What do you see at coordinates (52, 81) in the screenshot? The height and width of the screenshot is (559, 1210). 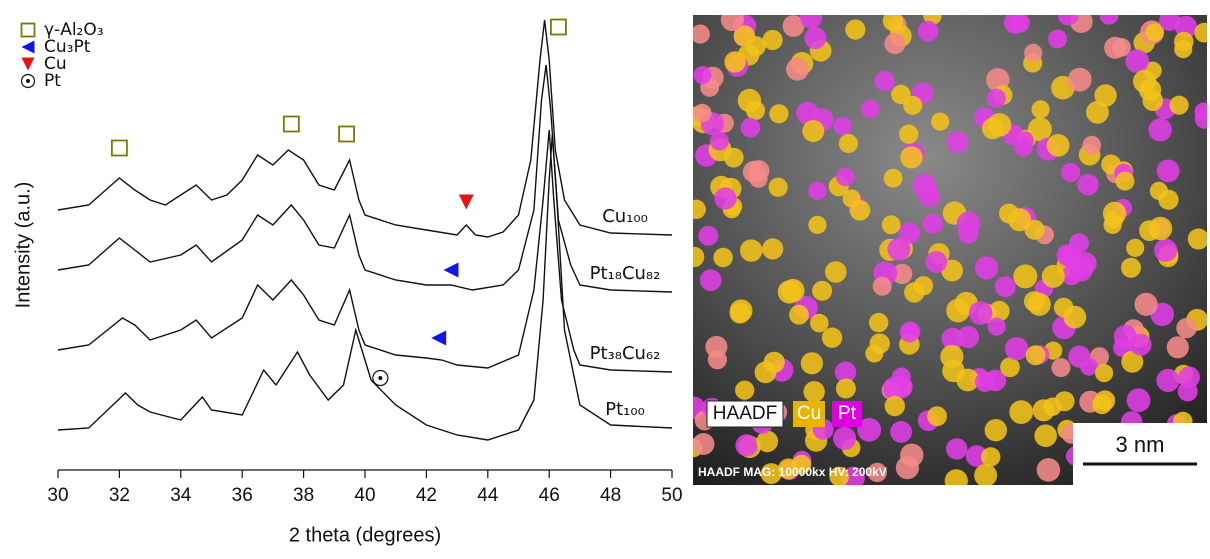 I see `legend-label: Pt` at bounding box center [52, 81].